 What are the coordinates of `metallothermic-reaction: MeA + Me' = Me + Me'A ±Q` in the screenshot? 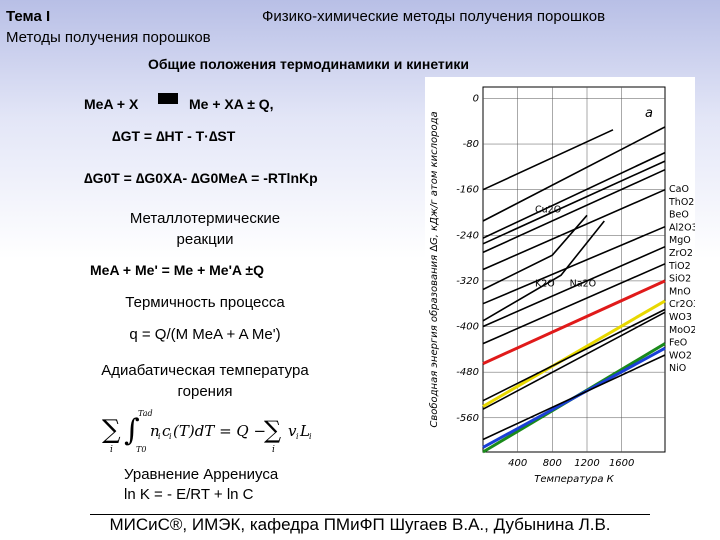 It's located at (177, 270).